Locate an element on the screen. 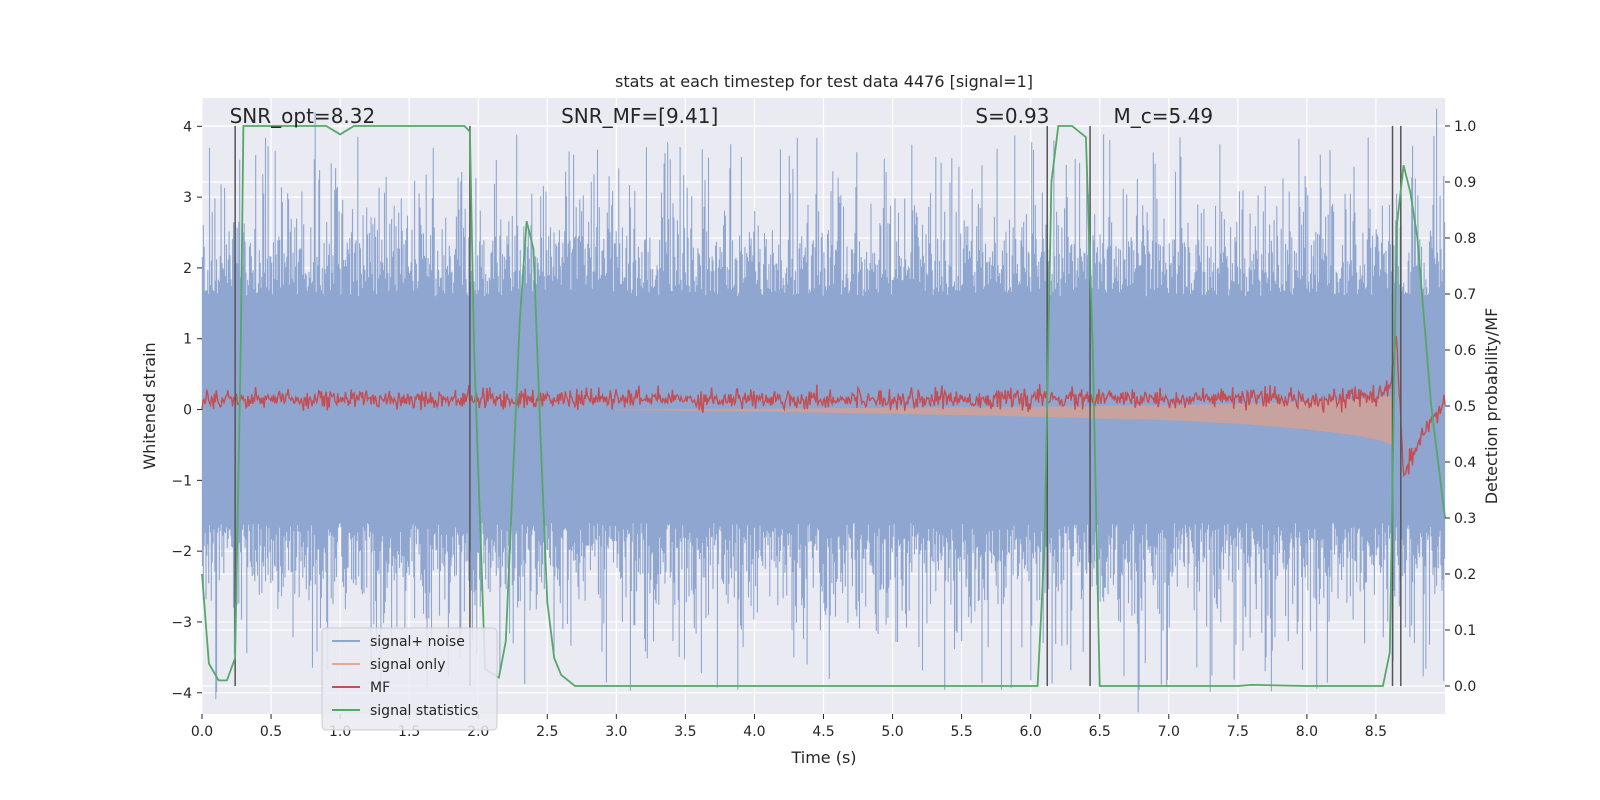 Image resolution: width=1600 pixels, height=800 pixels. x-tick-label: 4.0 is located at coordinates (754, 732).